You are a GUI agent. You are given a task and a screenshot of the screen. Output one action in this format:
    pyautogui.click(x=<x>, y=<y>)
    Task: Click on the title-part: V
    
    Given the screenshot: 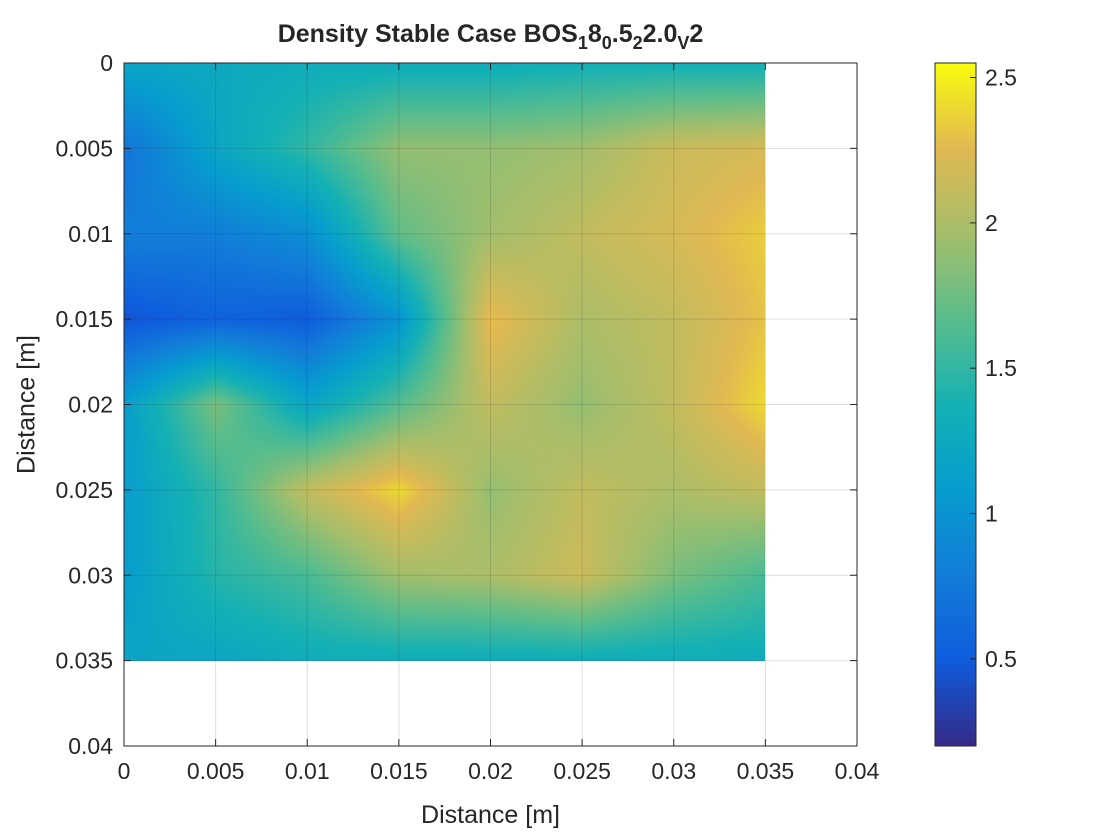 What is the action you would take?
    pyautogui.click(x=683, y=43)
    